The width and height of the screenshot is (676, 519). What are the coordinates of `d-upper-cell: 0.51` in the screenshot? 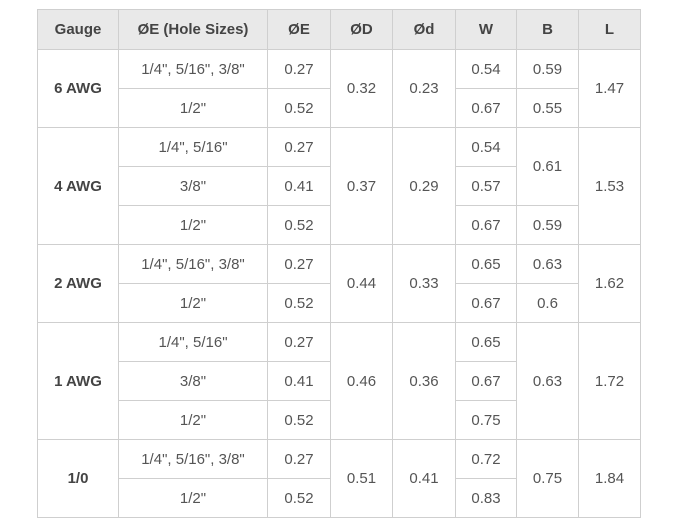 It's located at (361, 478).